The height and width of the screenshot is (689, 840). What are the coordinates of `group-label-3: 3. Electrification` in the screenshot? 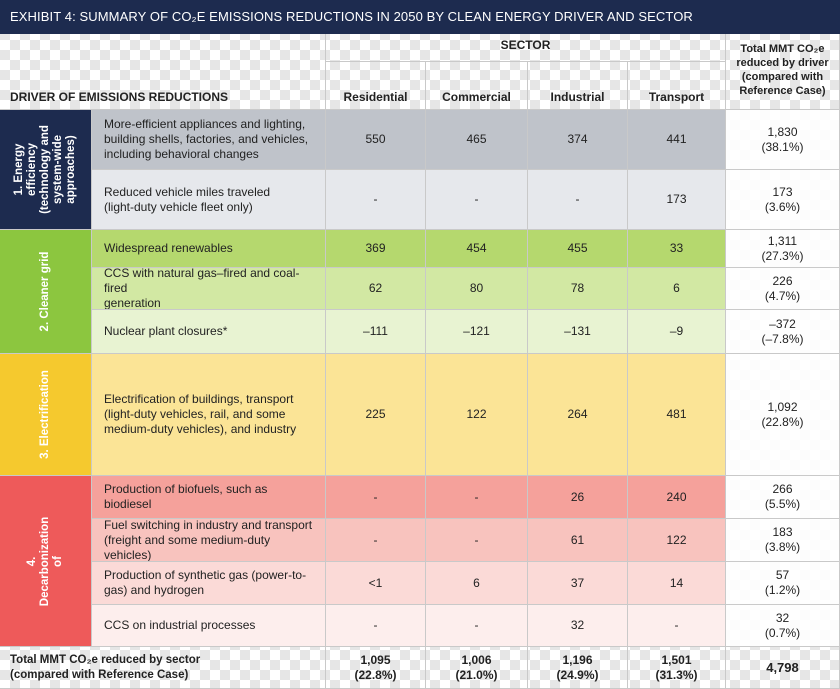 It's located at (46, 415).